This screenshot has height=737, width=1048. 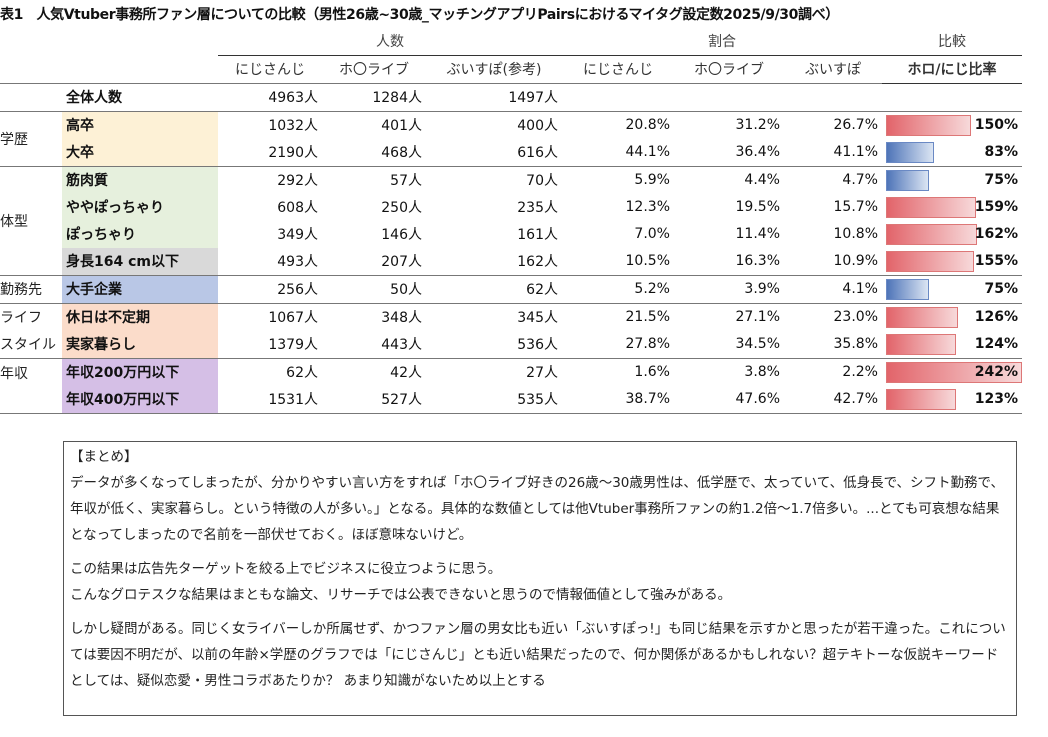 I want to click on compare-cell: 123%, so click(x=952, y=400).